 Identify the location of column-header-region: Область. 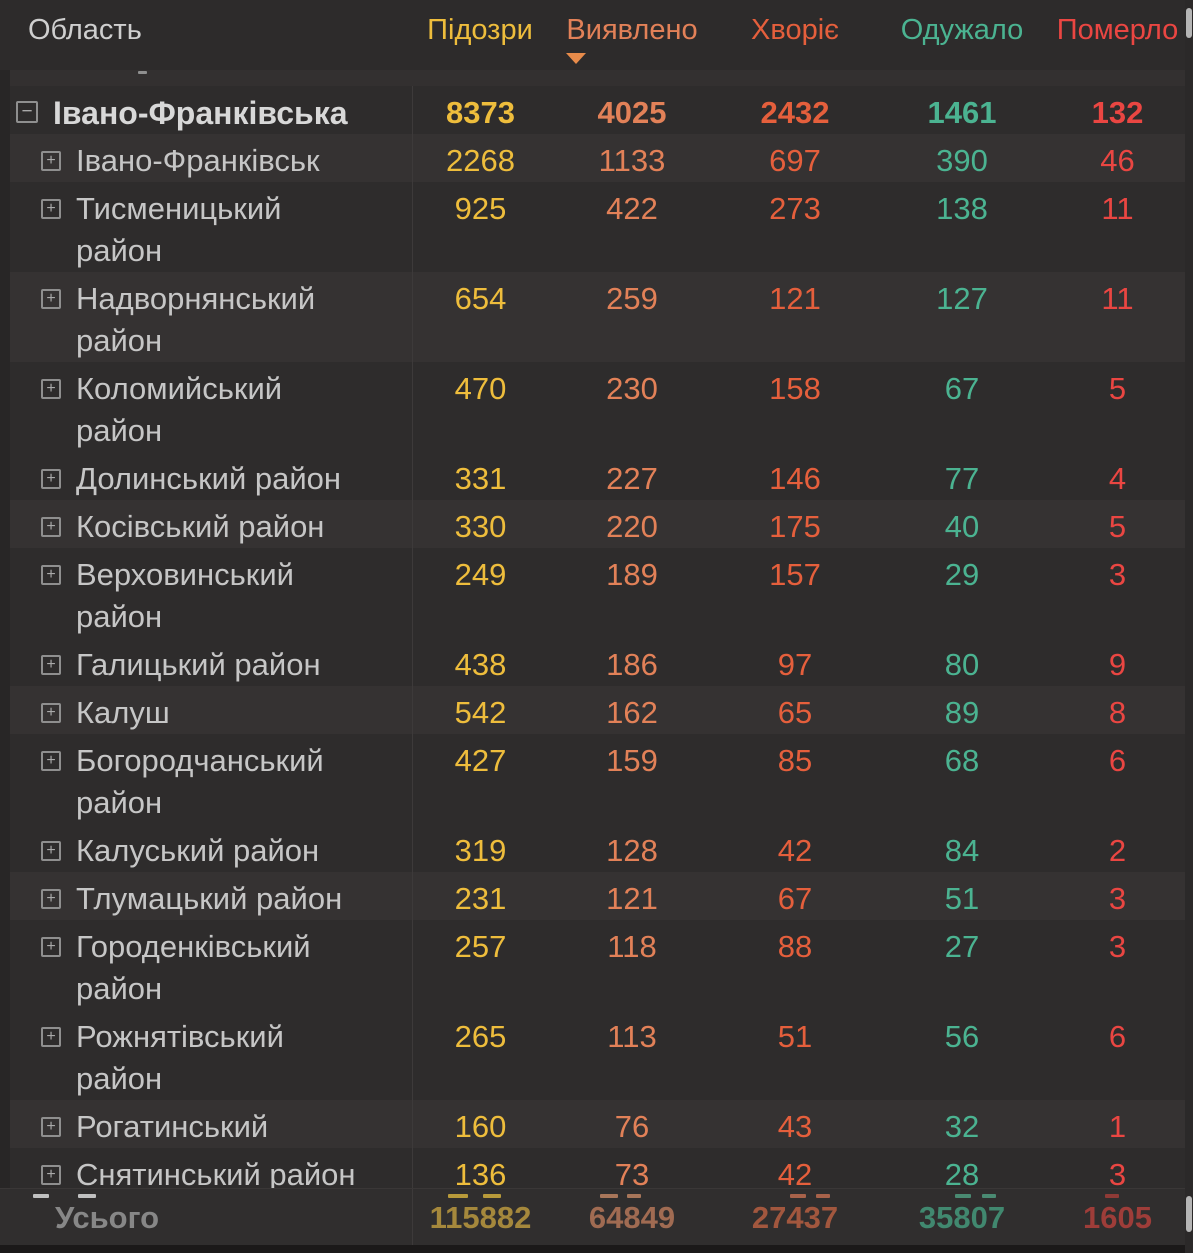
(85, 30).